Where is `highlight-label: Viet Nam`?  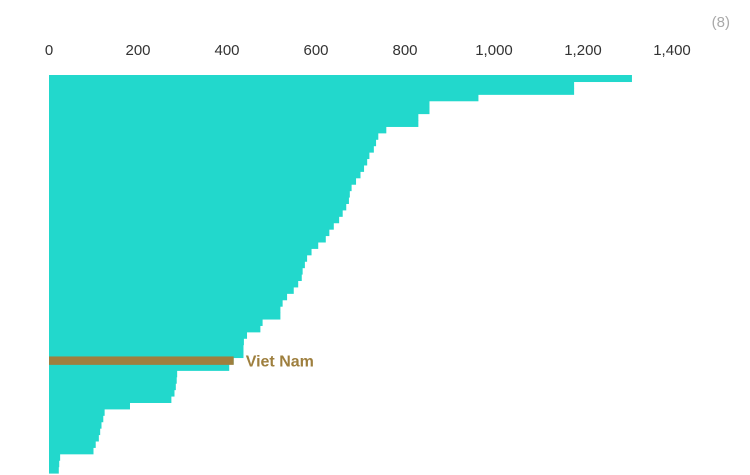 highlight-label: Viet Nam is located at coordinates (280, 362).